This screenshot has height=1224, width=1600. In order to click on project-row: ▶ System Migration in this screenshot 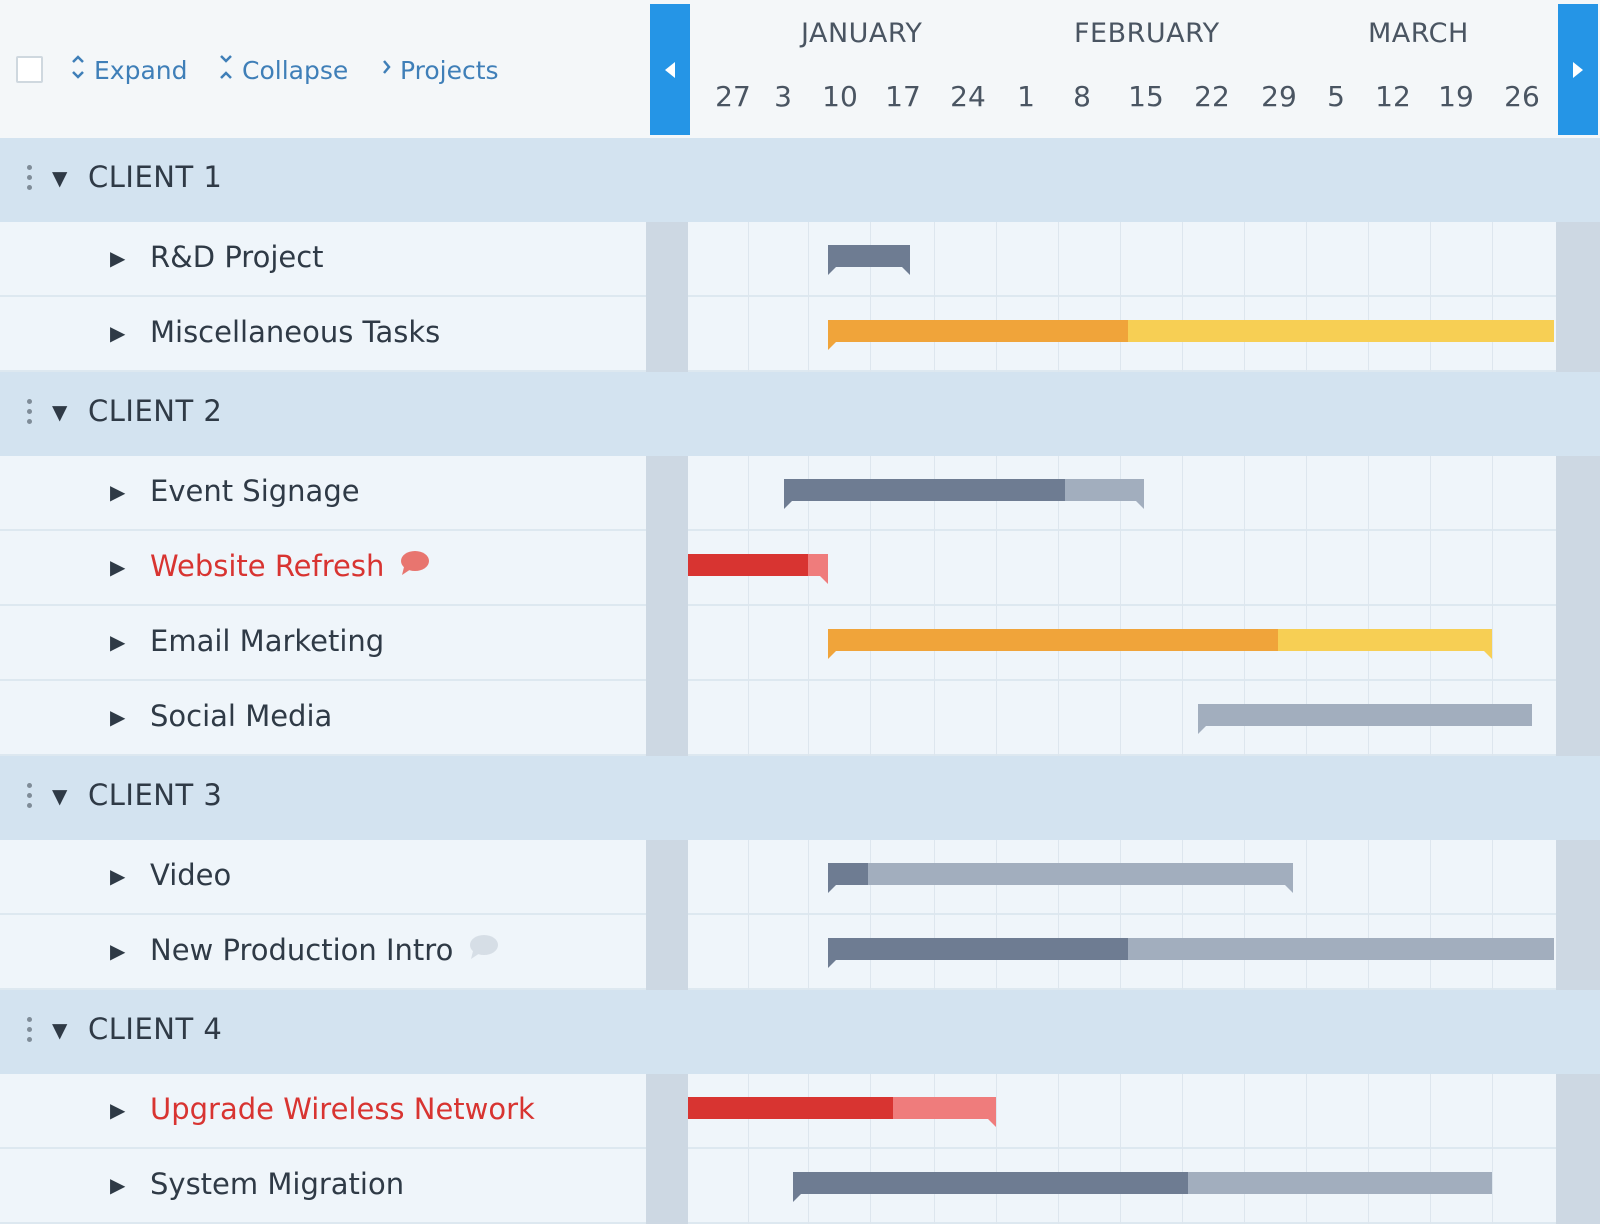, I will do `click(800, 1186)`.